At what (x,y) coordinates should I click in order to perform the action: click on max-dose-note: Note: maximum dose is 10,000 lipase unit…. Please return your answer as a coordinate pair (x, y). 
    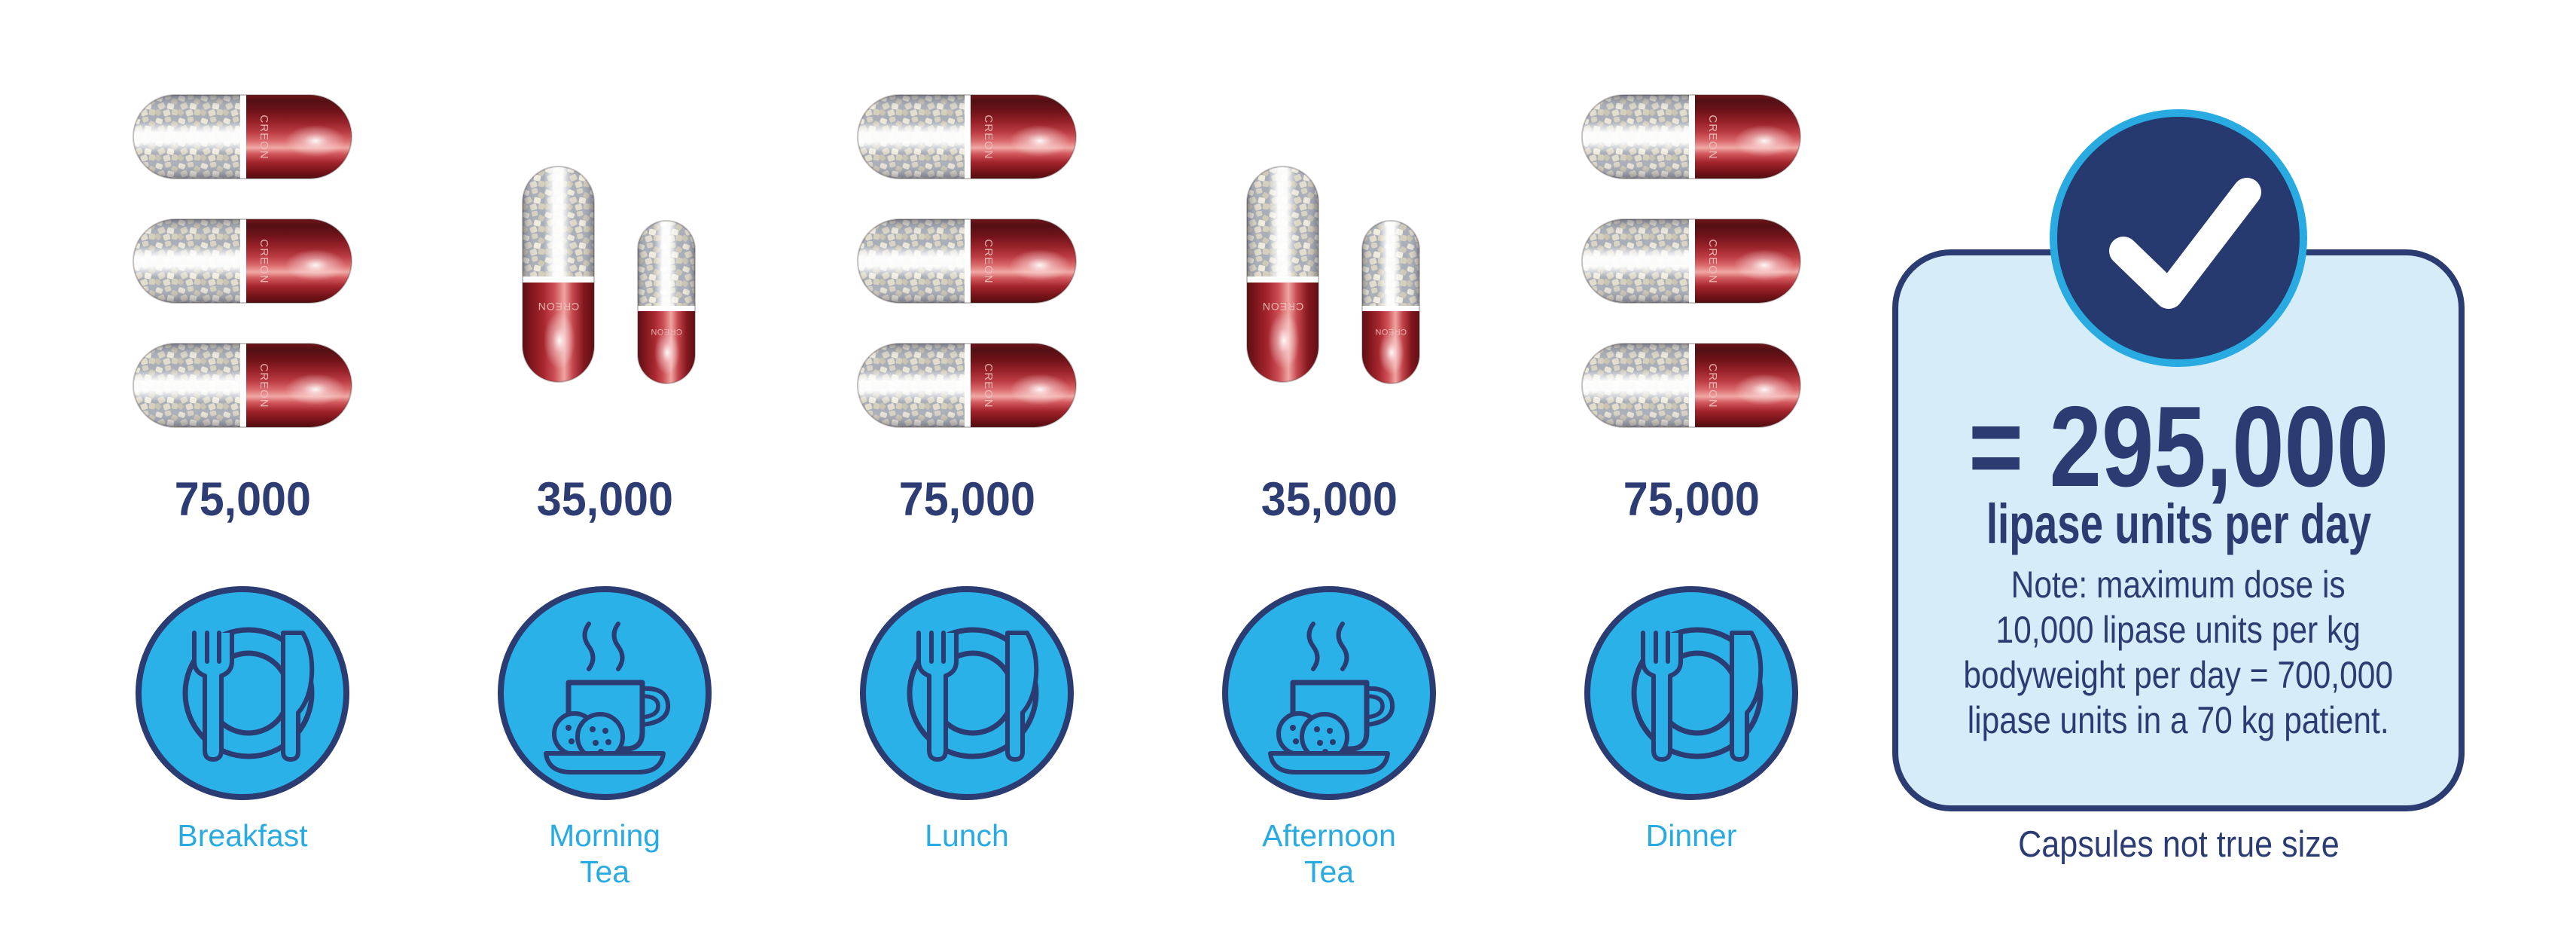
    Looking at the image, I should click on (2178, 653).